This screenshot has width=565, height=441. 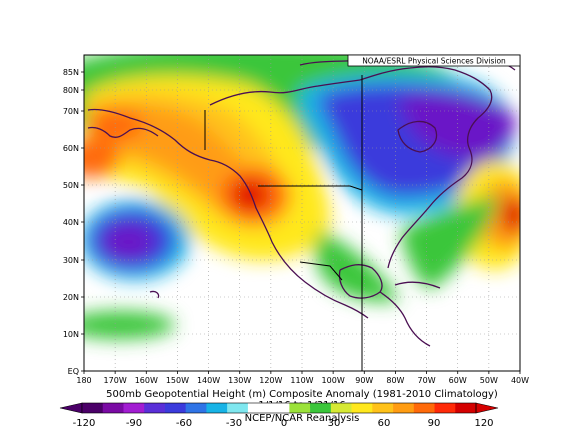 I want to click on anomaly-max-alaska, so click(x=115, y=125).